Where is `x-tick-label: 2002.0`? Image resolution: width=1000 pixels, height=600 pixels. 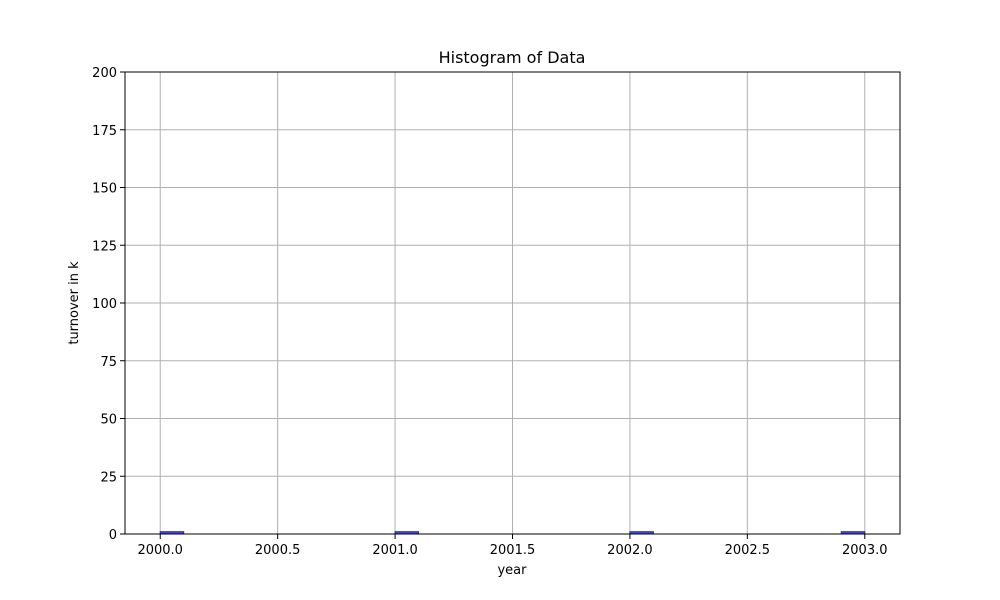
x-tick-label: 2002.0 is located at coordinates (630, 550).